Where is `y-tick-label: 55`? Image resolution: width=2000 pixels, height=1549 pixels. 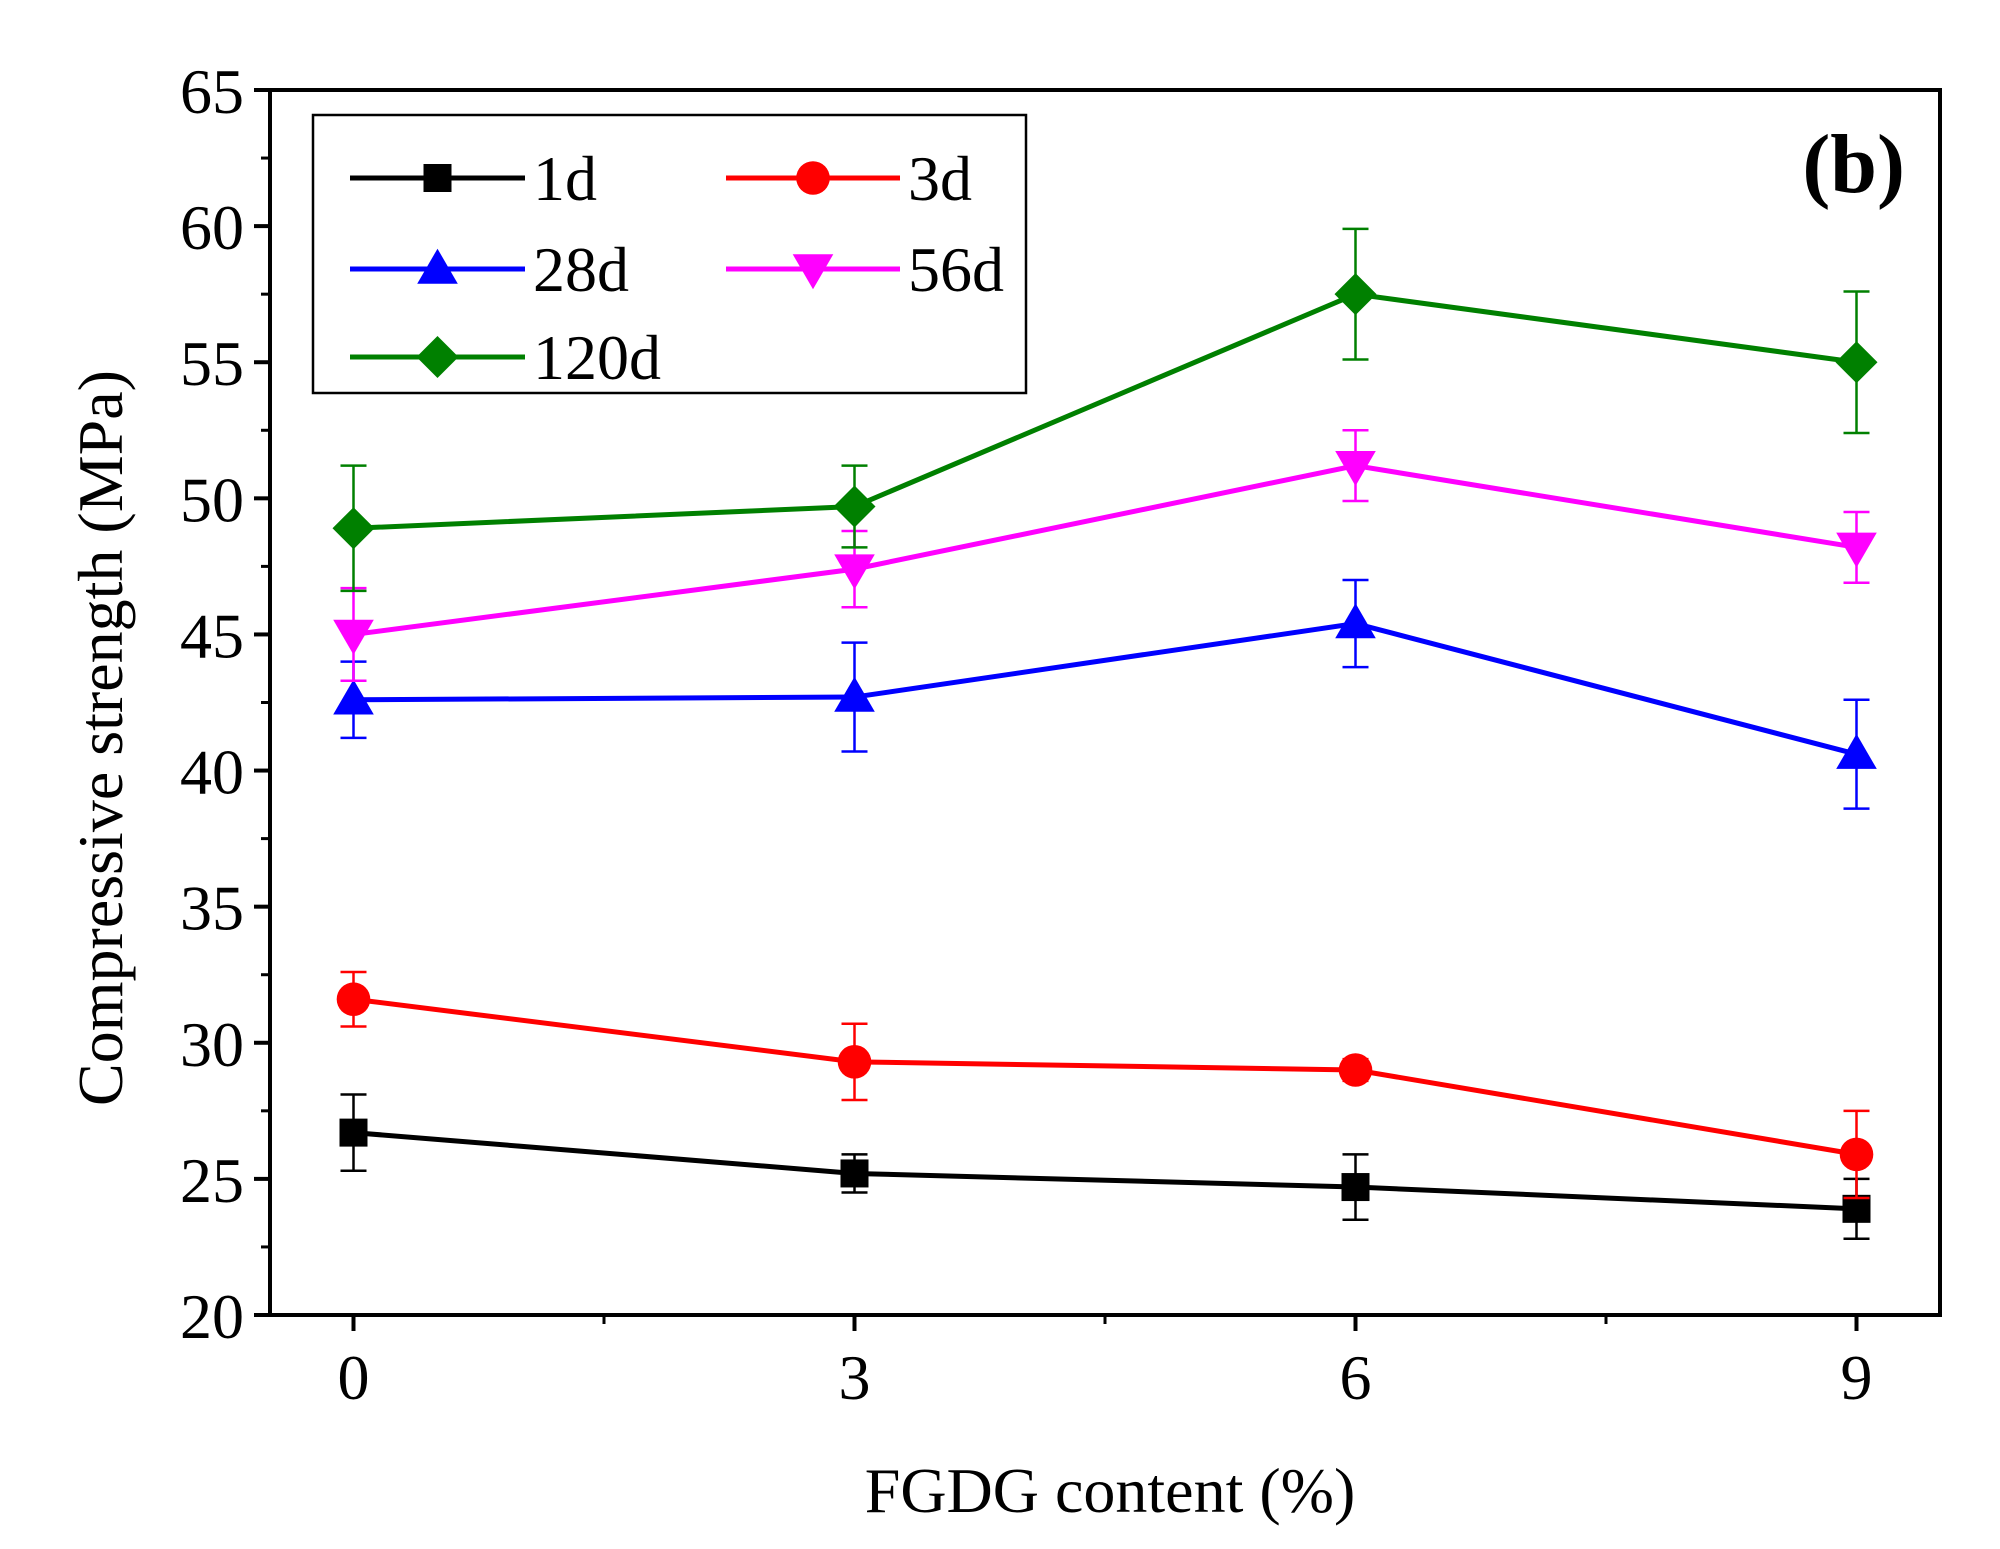
y-tick-label: 55 is located at coordinates (212, 363).